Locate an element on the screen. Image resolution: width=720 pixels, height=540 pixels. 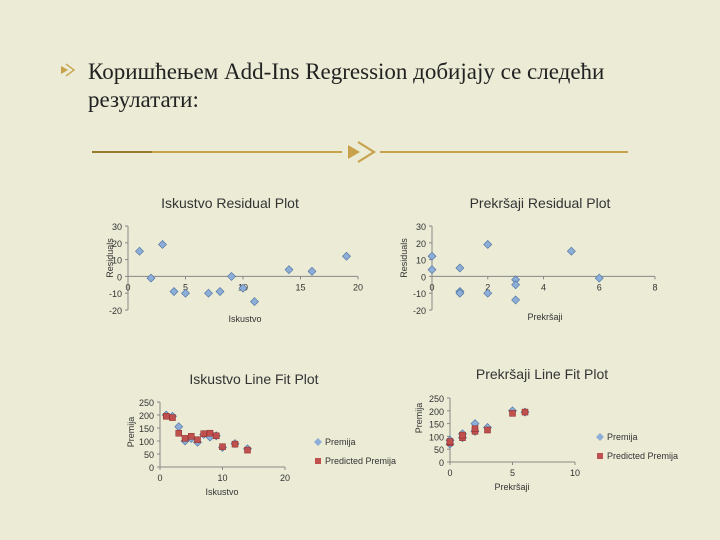
chart-3-title: Iskustvo Line Fit Plot is located at coordinates (253, 379).